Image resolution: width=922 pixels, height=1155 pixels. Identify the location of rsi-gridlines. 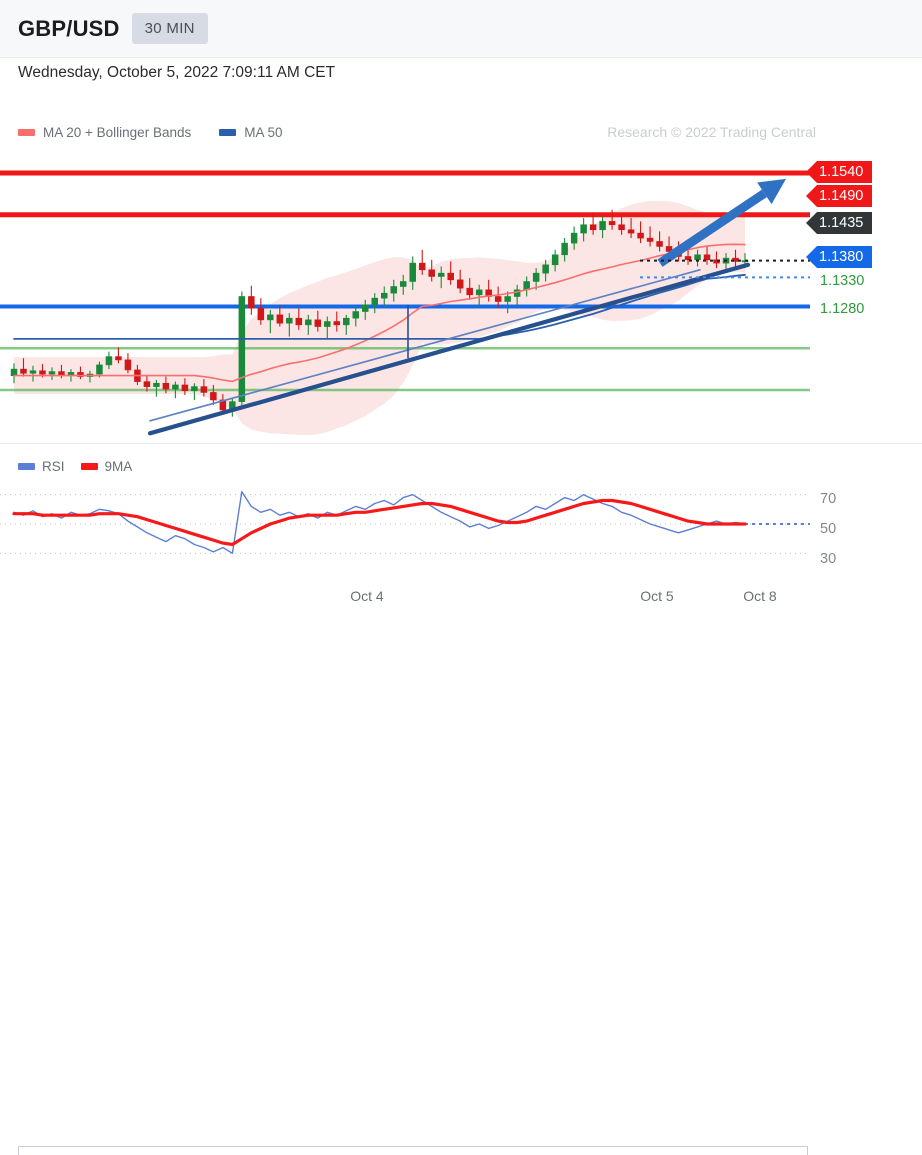
(405, 524).